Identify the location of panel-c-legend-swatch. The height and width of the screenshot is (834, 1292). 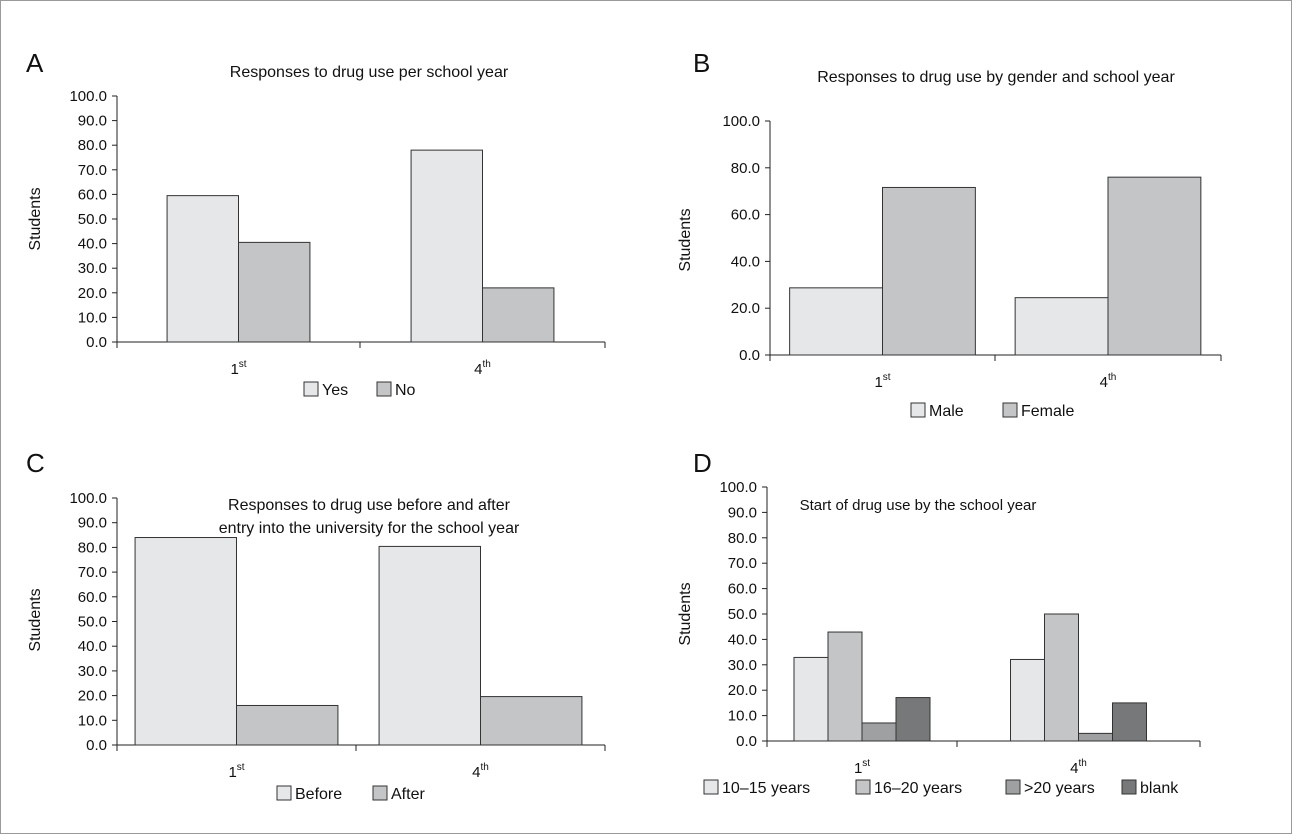
(284, 793).